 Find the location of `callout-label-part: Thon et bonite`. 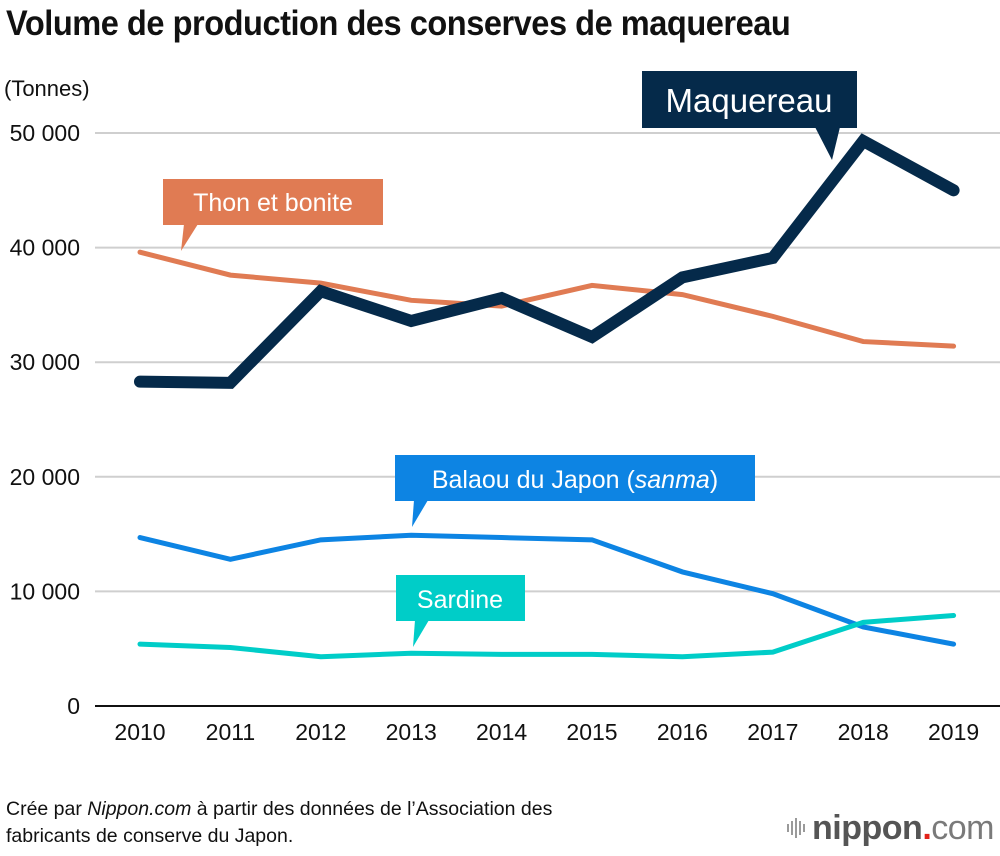

callout-label-part: Thon et bonite is located at coordinates (273, 203).